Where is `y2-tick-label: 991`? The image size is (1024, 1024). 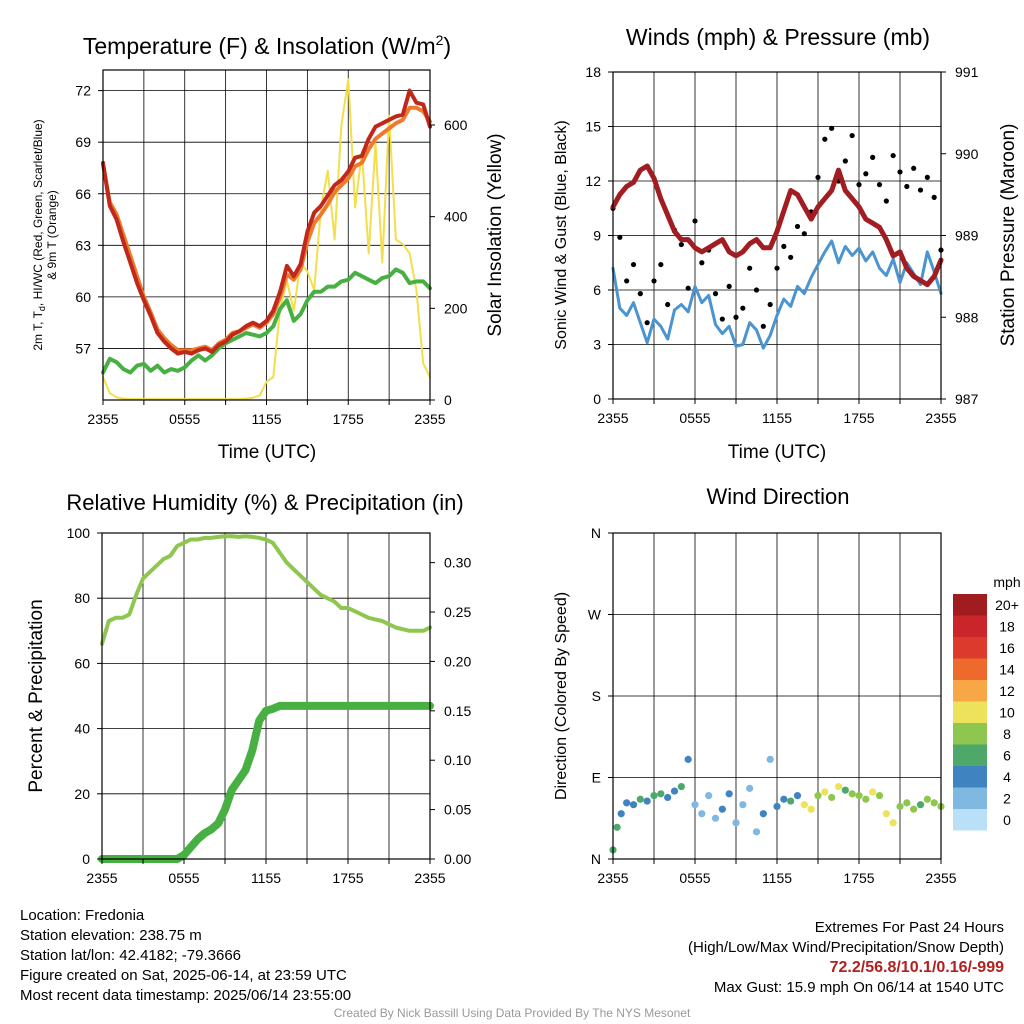
y2-tick-label: 991 is located at coordinates (967, 72).